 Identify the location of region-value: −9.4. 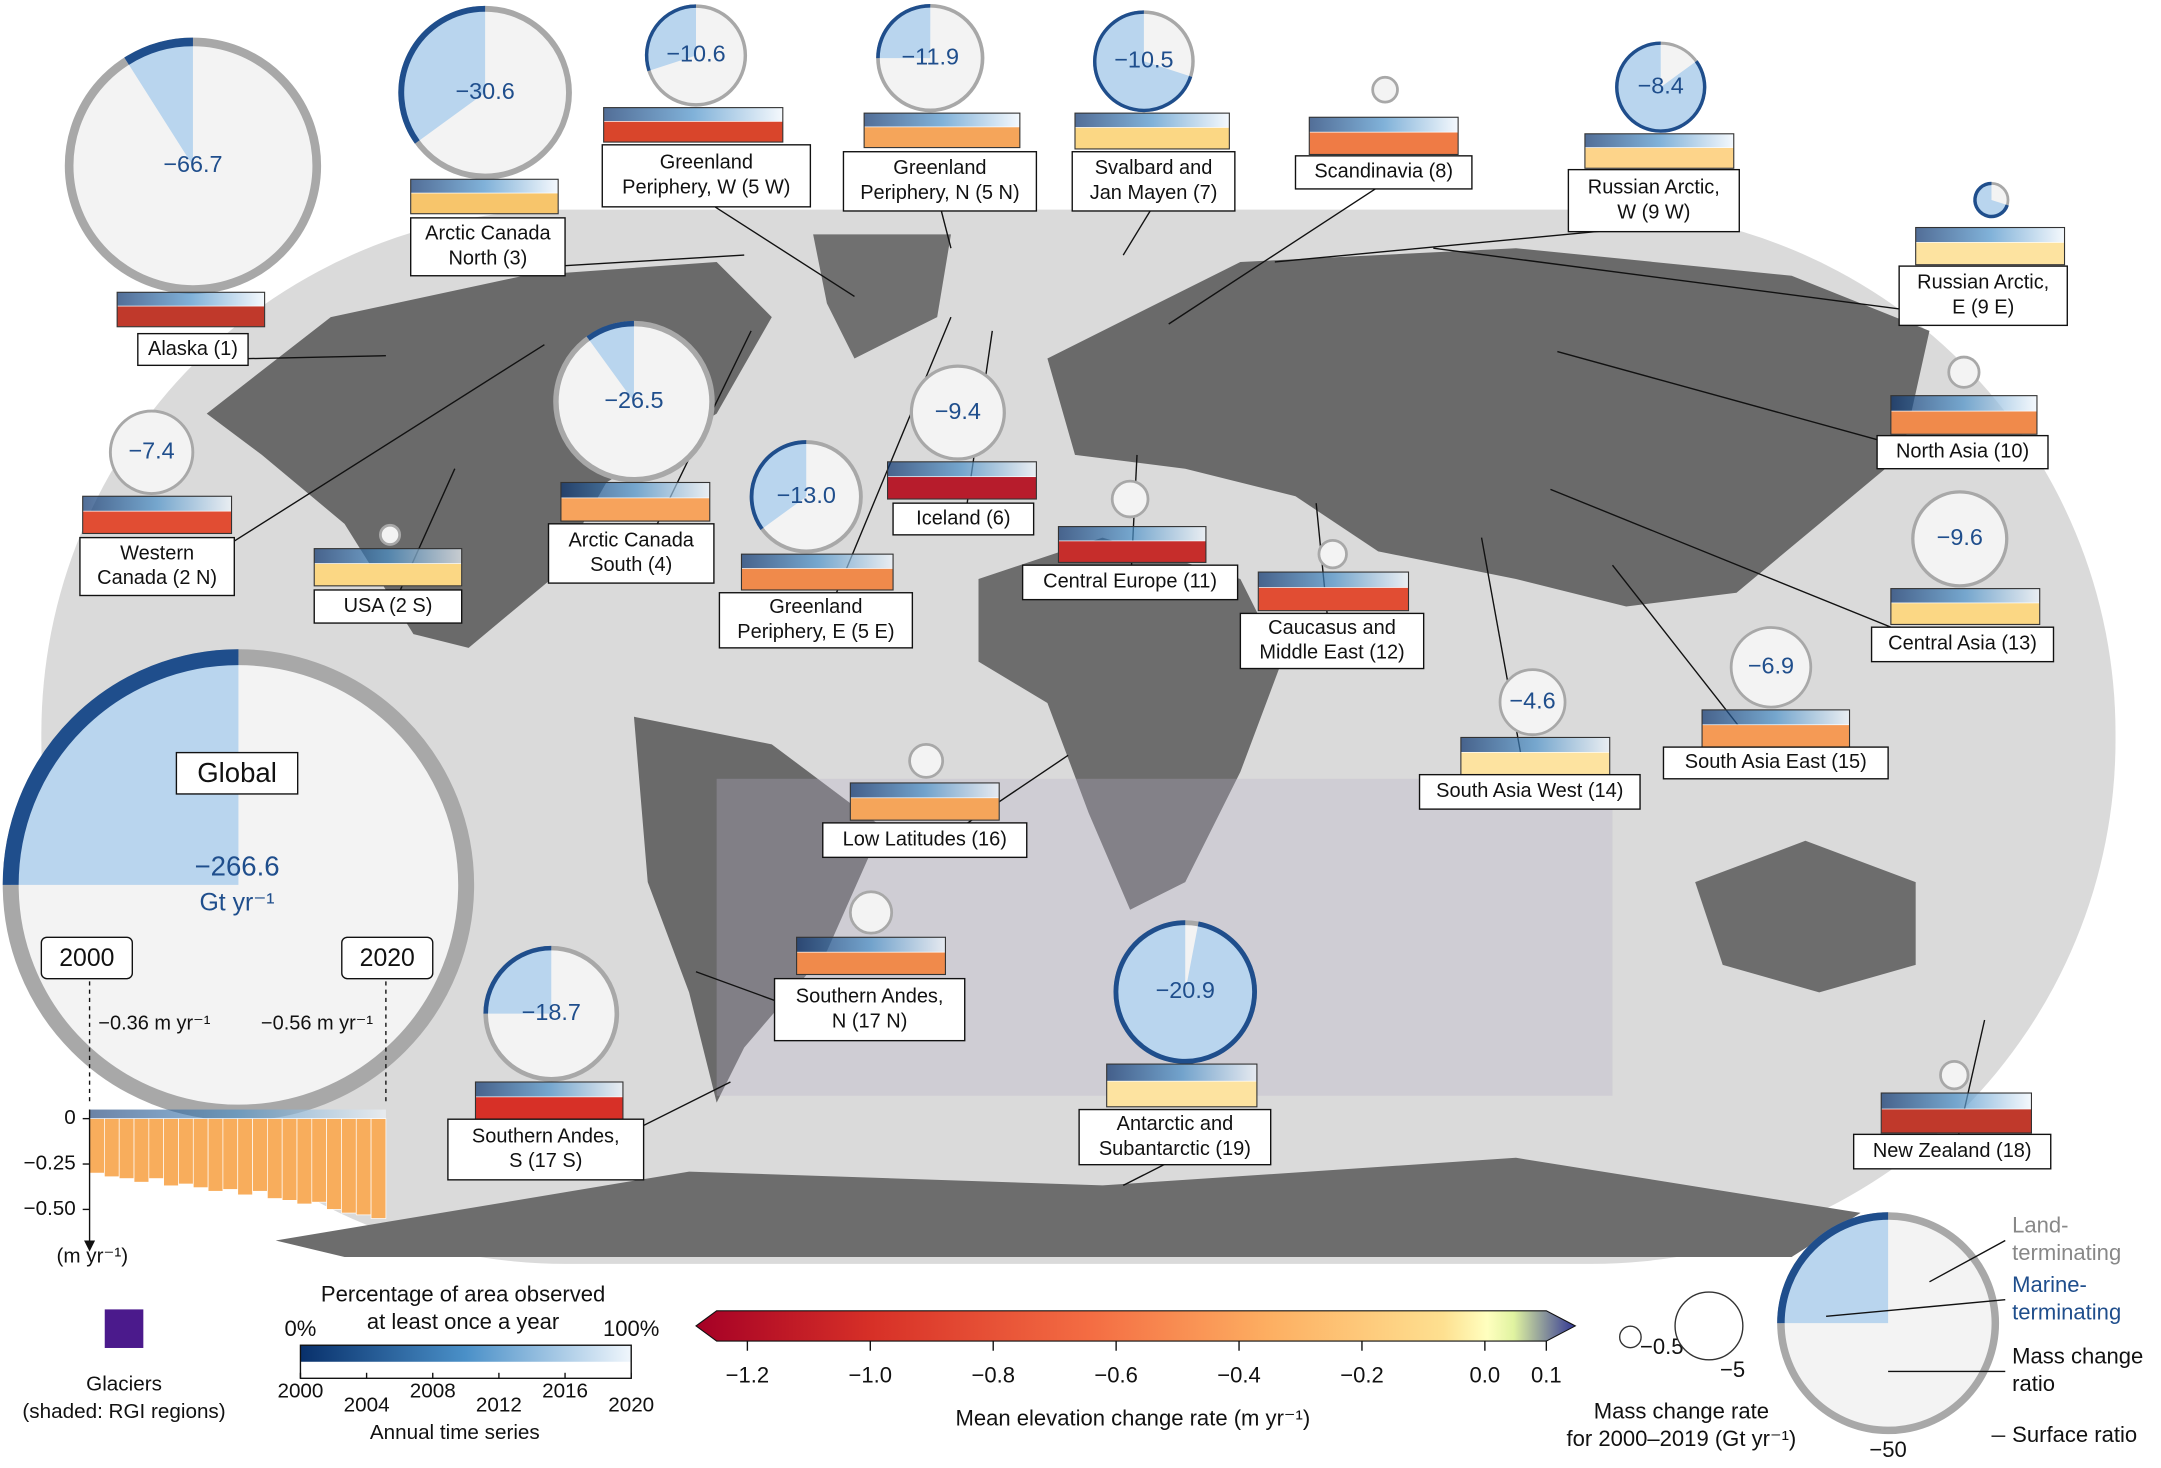
(958, 411).